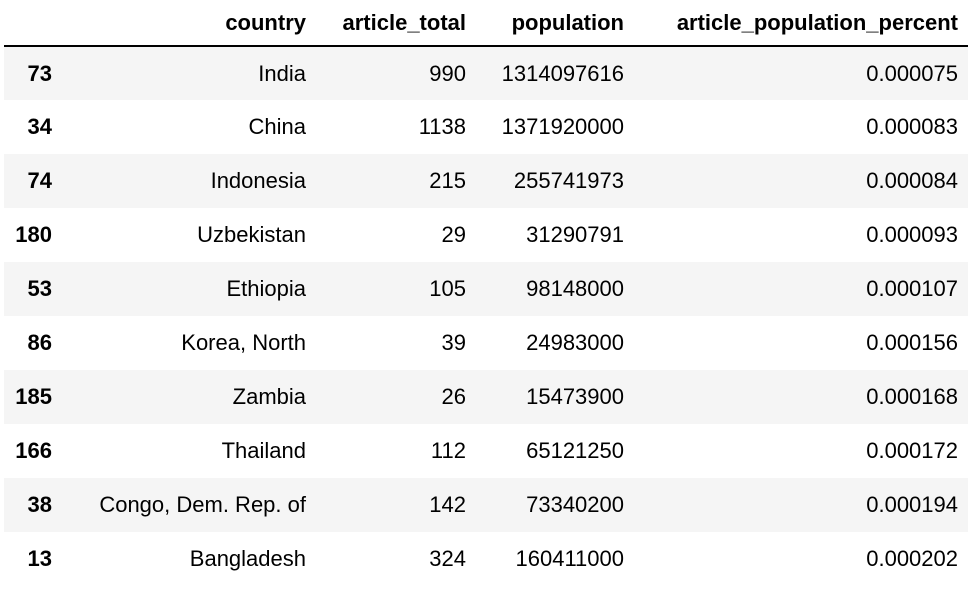  I want to click on article-total-cell: 29, so click(453, 234).